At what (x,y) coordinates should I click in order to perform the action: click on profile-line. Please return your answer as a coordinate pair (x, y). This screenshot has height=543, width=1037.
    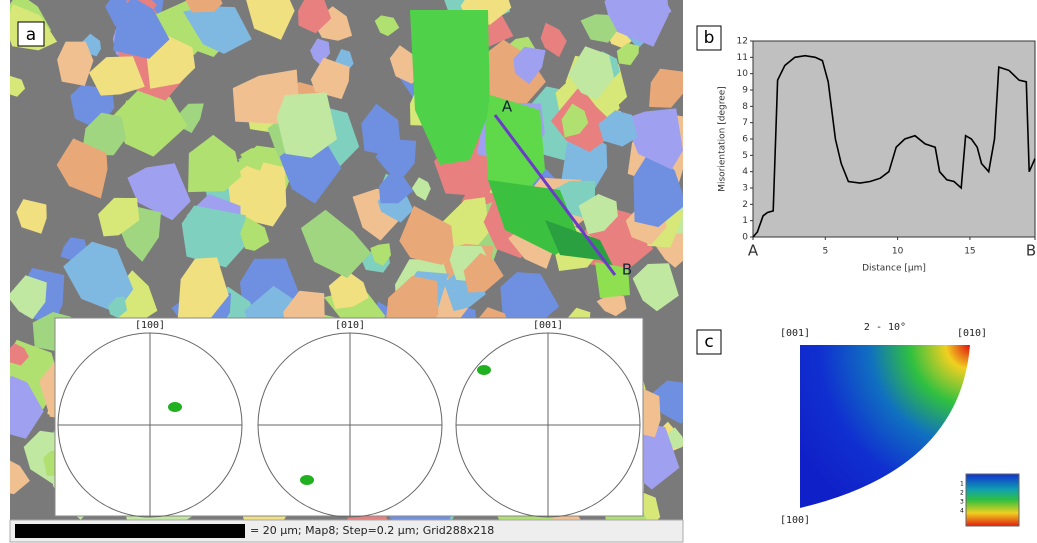
    Looking at the image, I should click on (894, 146).